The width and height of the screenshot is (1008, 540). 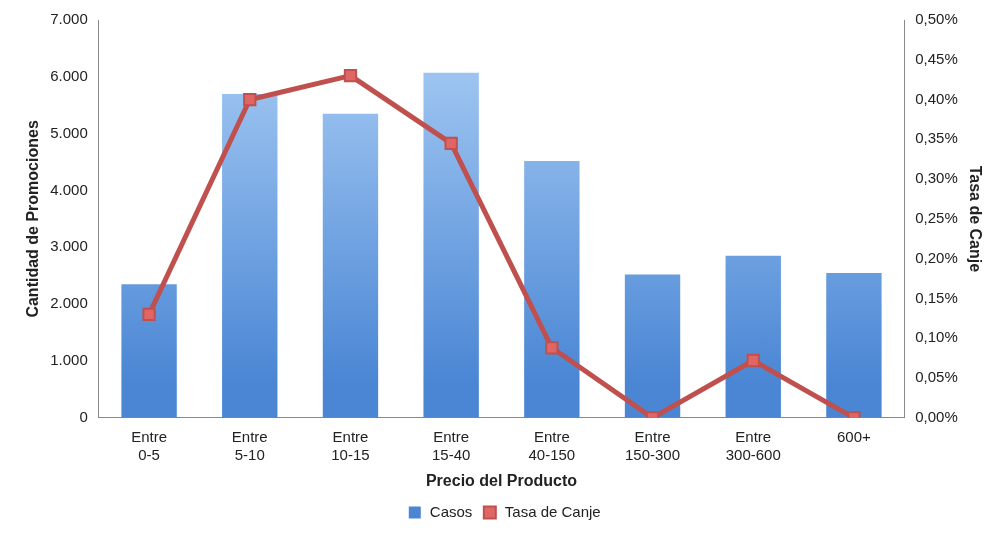 What do you see at coordinates (975, 219) in the screenshot?
I see `y2-axis-title: Tasa de Canje` at bounding box center [975, 219].